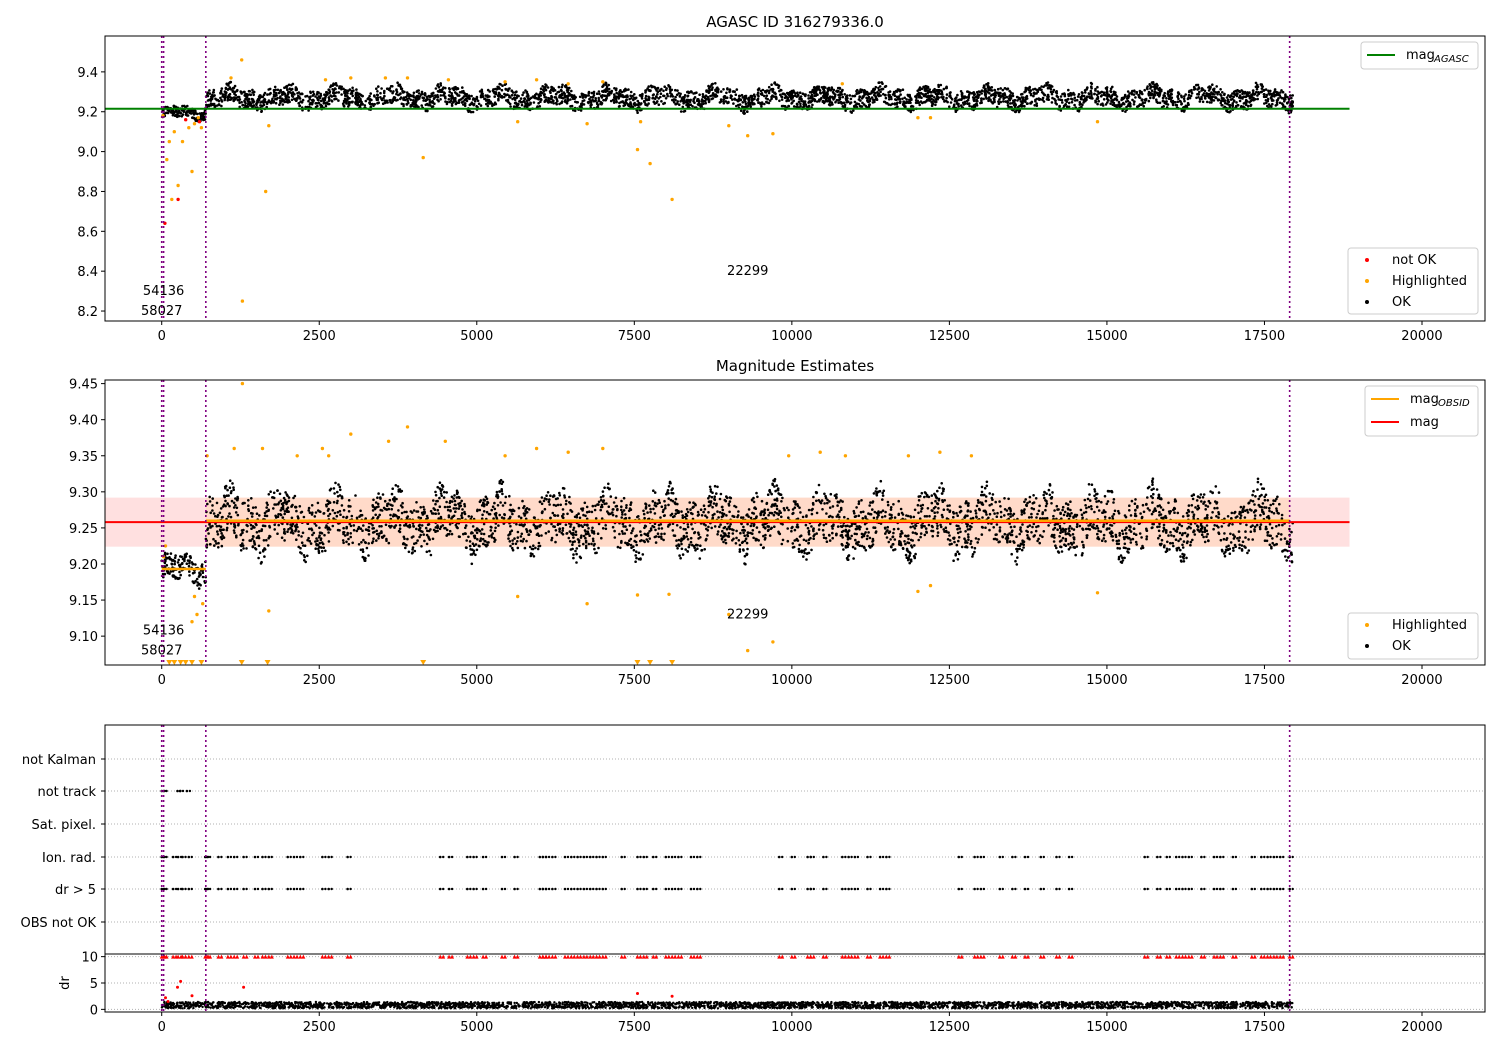 The image size is (1500, 1050). What do you see at coordinates (1420, 55) in the screenshot?
I see `panel1-legend-label: mag` at bounding box center [1420, 55].